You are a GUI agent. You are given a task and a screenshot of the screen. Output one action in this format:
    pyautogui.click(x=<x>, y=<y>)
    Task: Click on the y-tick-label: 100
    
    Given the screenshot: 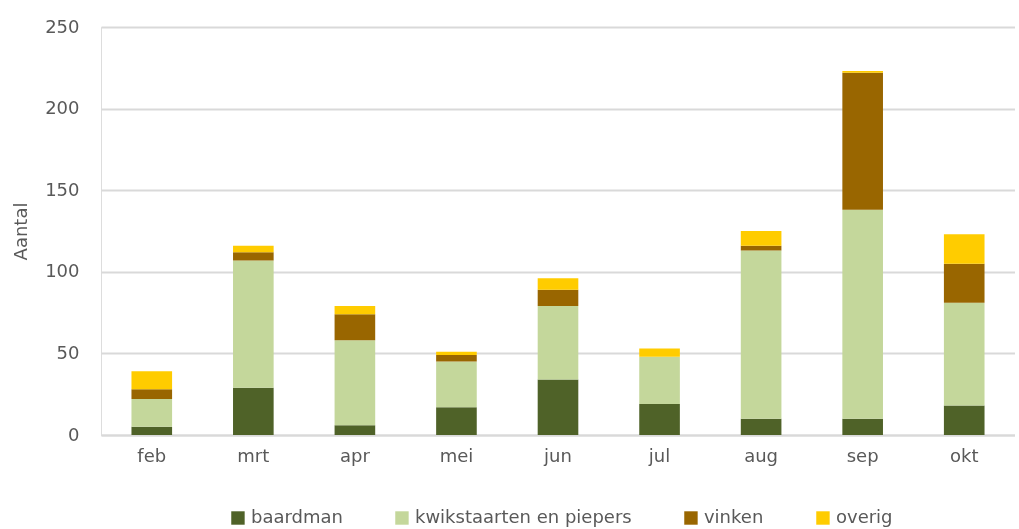 What is the action you would take?
    pyautogui.click(x=62, y=271)
    